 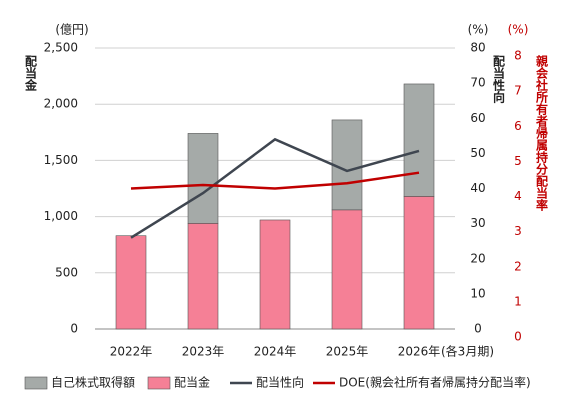 What do you see at coordinates (347, 352) in the screenshot?
I see `x-tick-label: 2025年` at bounding box center [347, 352].